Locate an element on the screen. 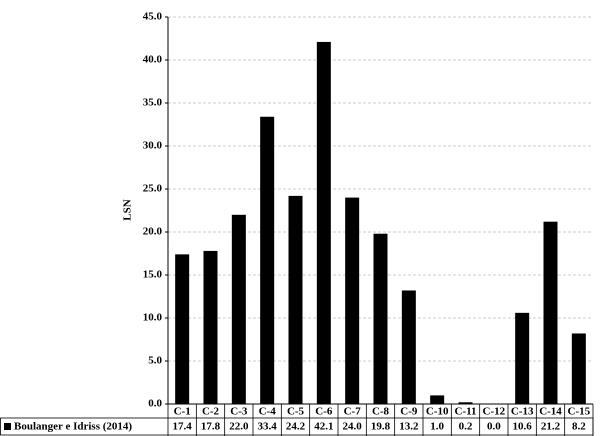 This screenshot has height=436, width=600. y-tick-label: 45.0 is located at coordinates (153, 17).